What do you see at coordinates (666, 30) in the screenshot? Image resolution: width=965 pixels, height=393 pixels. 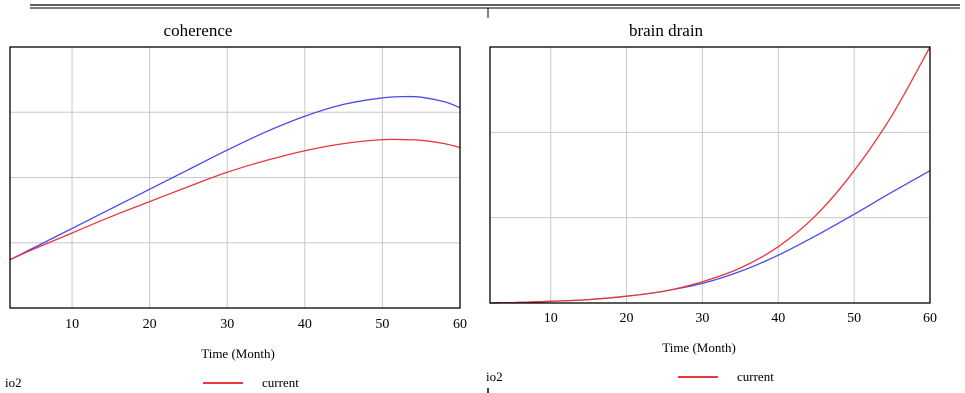 I see `chart-title: brain drain` at bounding box center [666, 30].